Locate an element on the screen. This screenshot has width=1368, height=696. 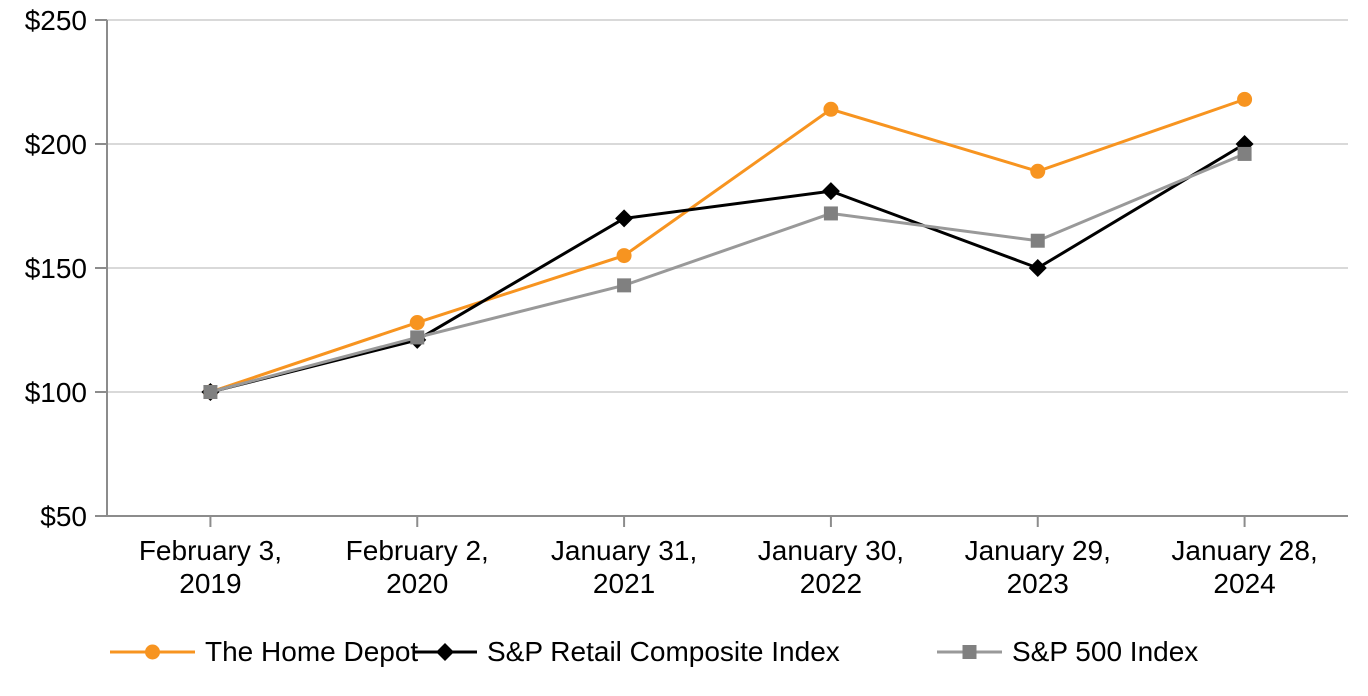
line-square-marker-icon is located at coordinates (969, 652).